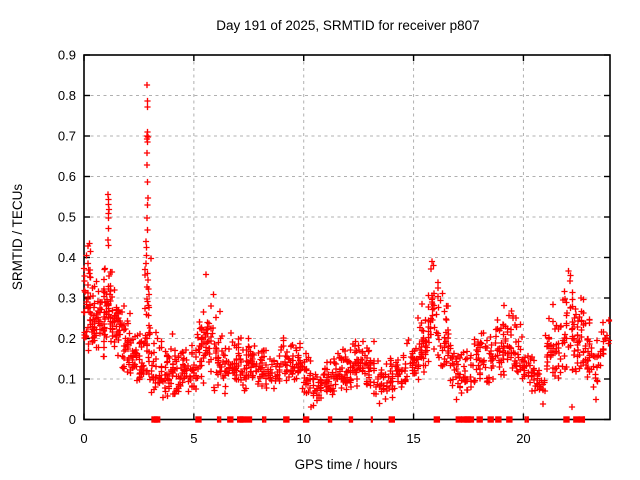 The width and height of the screenshot is (640, 480). What do you see at coordinates (413, 438) in the screenshot?
I see `x-tick-label: 15` at bounding box center [413, 438].